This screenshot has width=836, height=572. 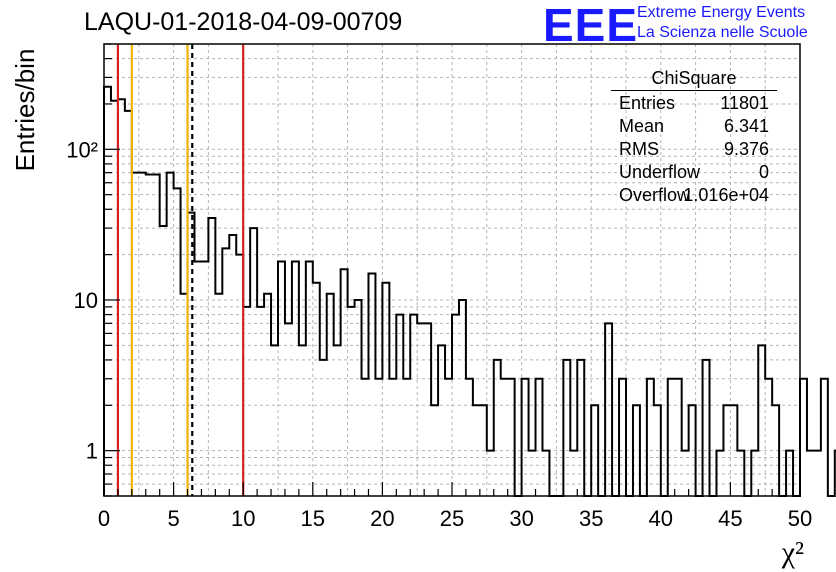 I want to click on x-tick-label: 45, so click(x=730, y=518).